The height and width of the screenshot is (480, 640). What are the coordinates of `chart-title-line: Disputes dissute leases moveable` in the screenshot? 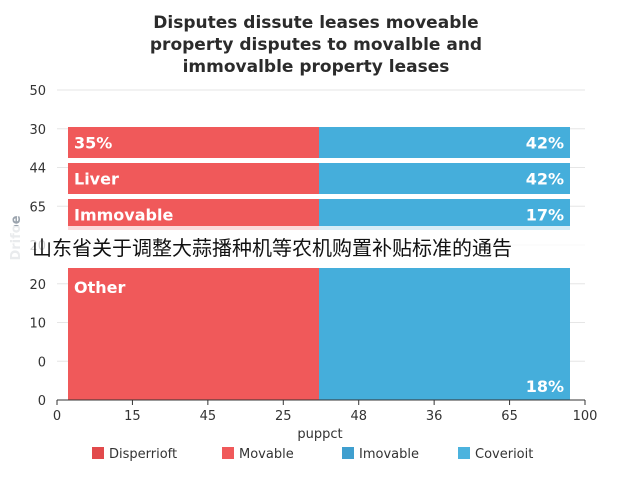 It's located at (315, 23).